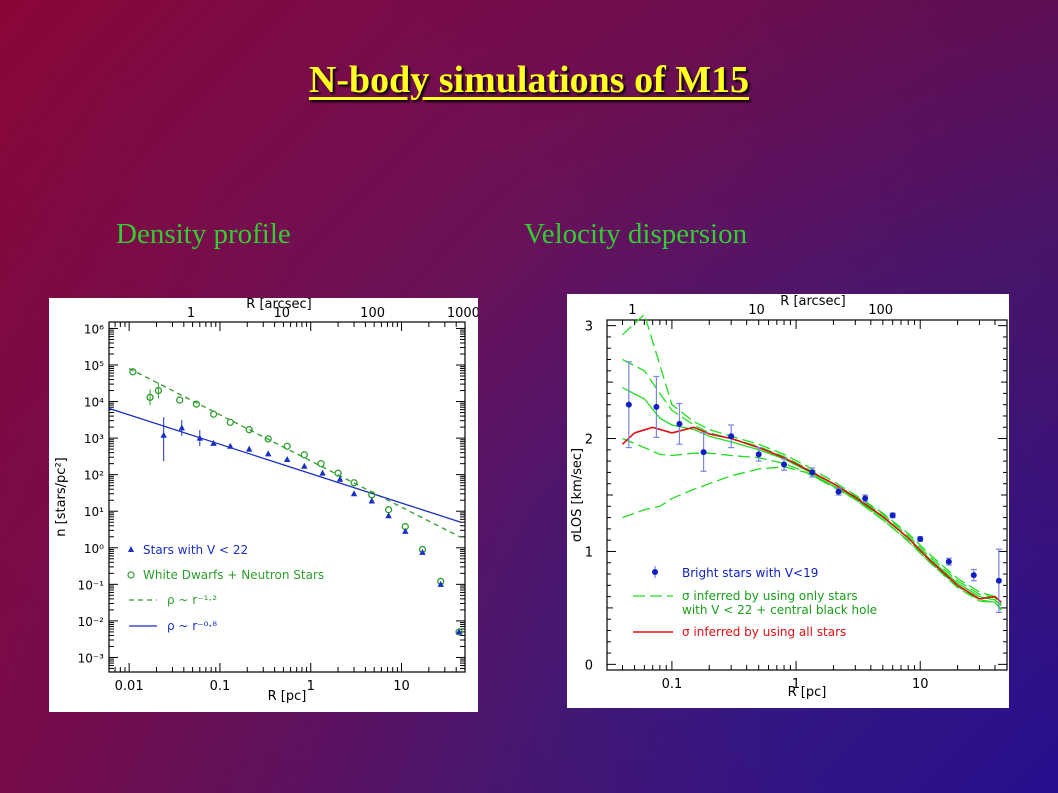 The image size is (1058, 793). What do you see at coordinates (779, 610) in the screenshot?
I see `legend-bh-label-2: with V < 22 + central black hole` at bounding box center [779, 610].